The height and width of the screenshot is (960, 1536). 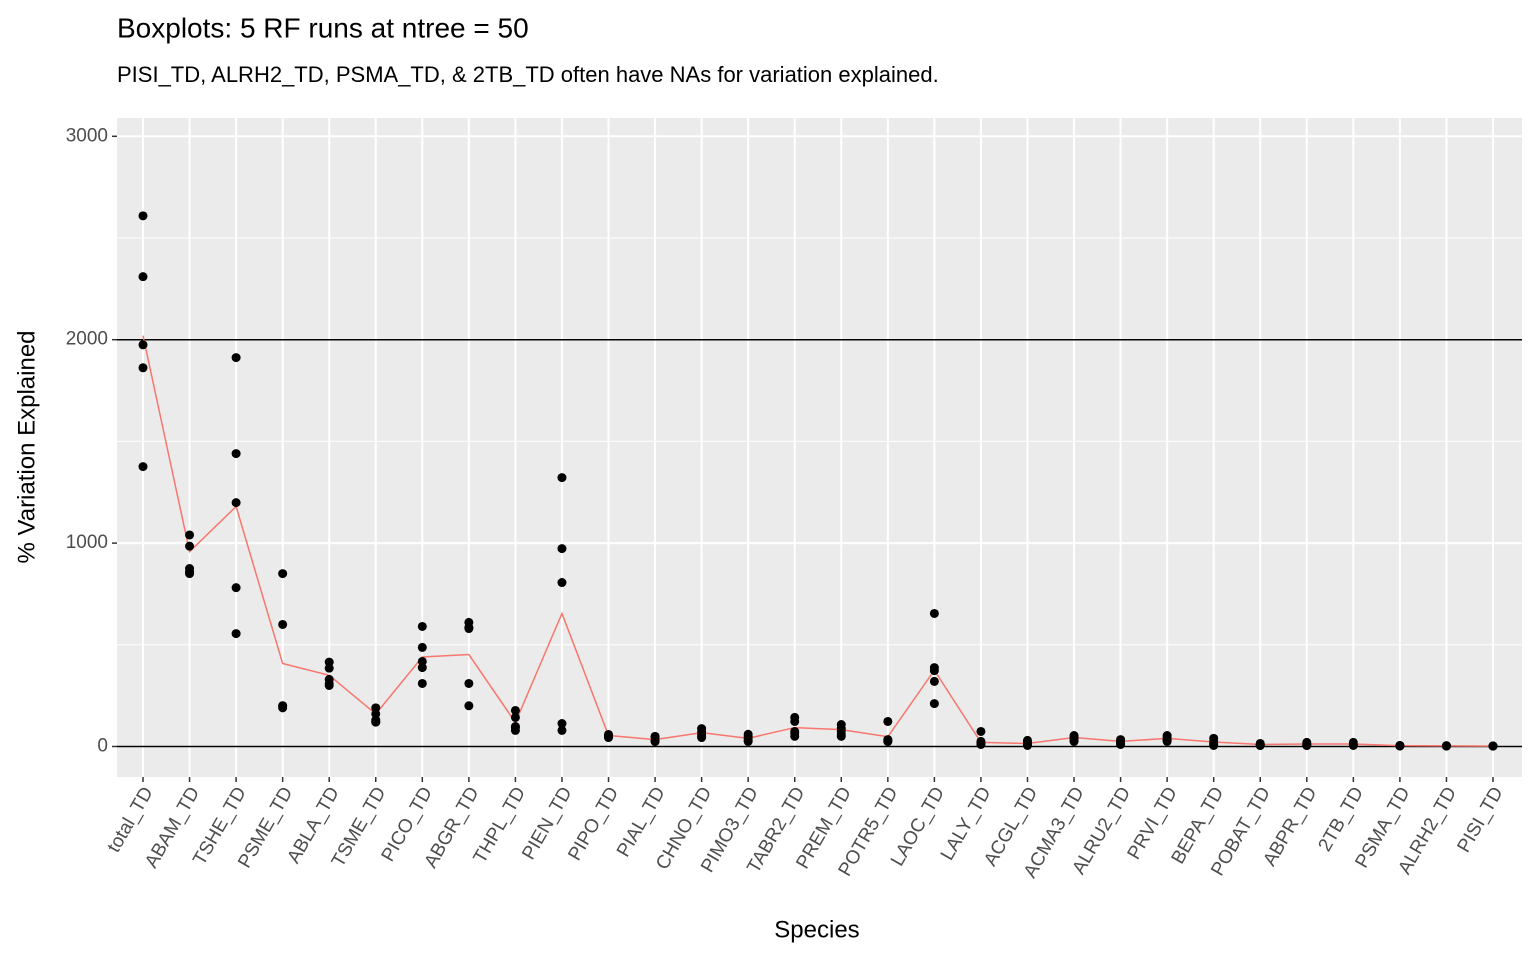 What do you see at coordinates (26, 446) in the screenshot?
I see `y-axis-label: % Variation Explained` at bounding box center [26, 446].